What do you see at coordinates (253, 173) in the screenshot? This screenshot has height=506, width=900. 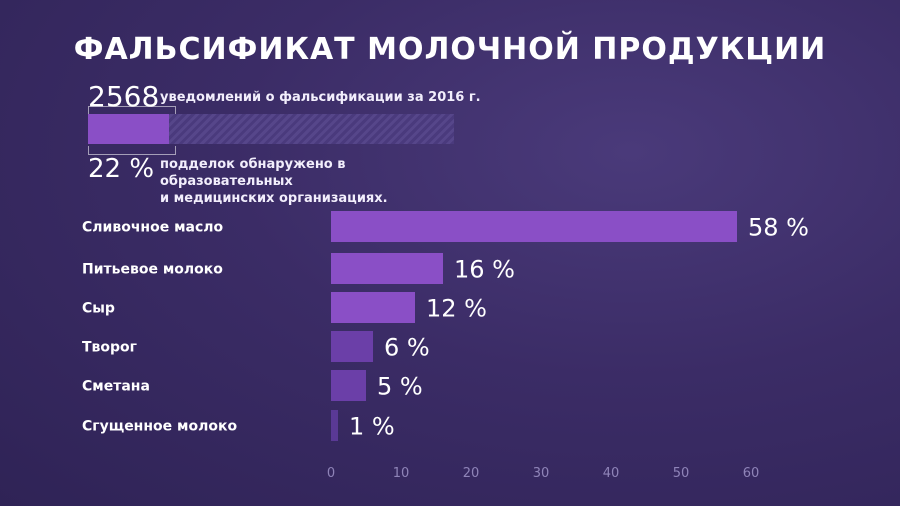 I see `share-description-line1: подделок обнаружено в образовательных` at bounding box center [253, 173].